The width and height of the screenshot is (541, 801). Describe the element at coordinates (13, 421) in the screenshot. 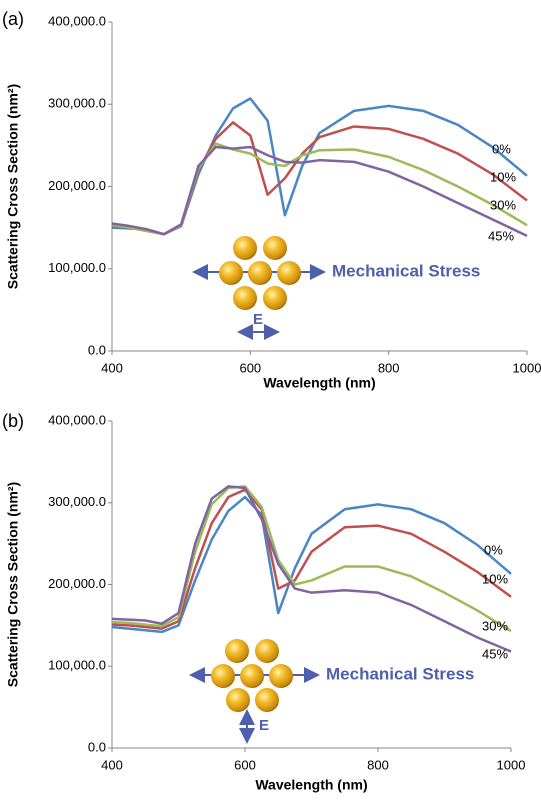

I see `panel-label: (b)` at that location.